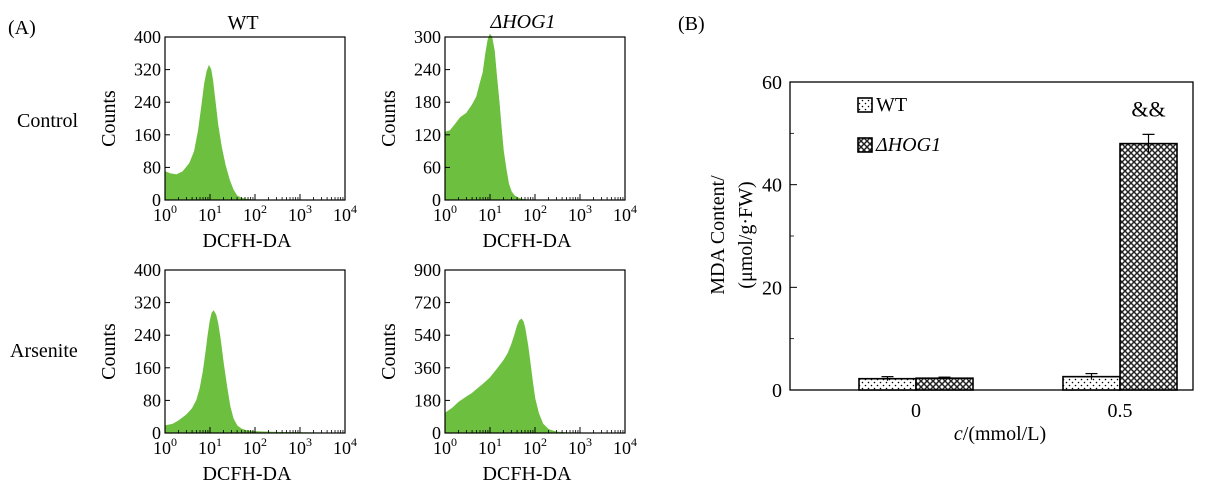 The width and height of the screenshot is (1219, 485). What do you see at coordinates (427, 270) in the screenshot?
I see `y-tick-label: 900` at bounding box center [427, 270].